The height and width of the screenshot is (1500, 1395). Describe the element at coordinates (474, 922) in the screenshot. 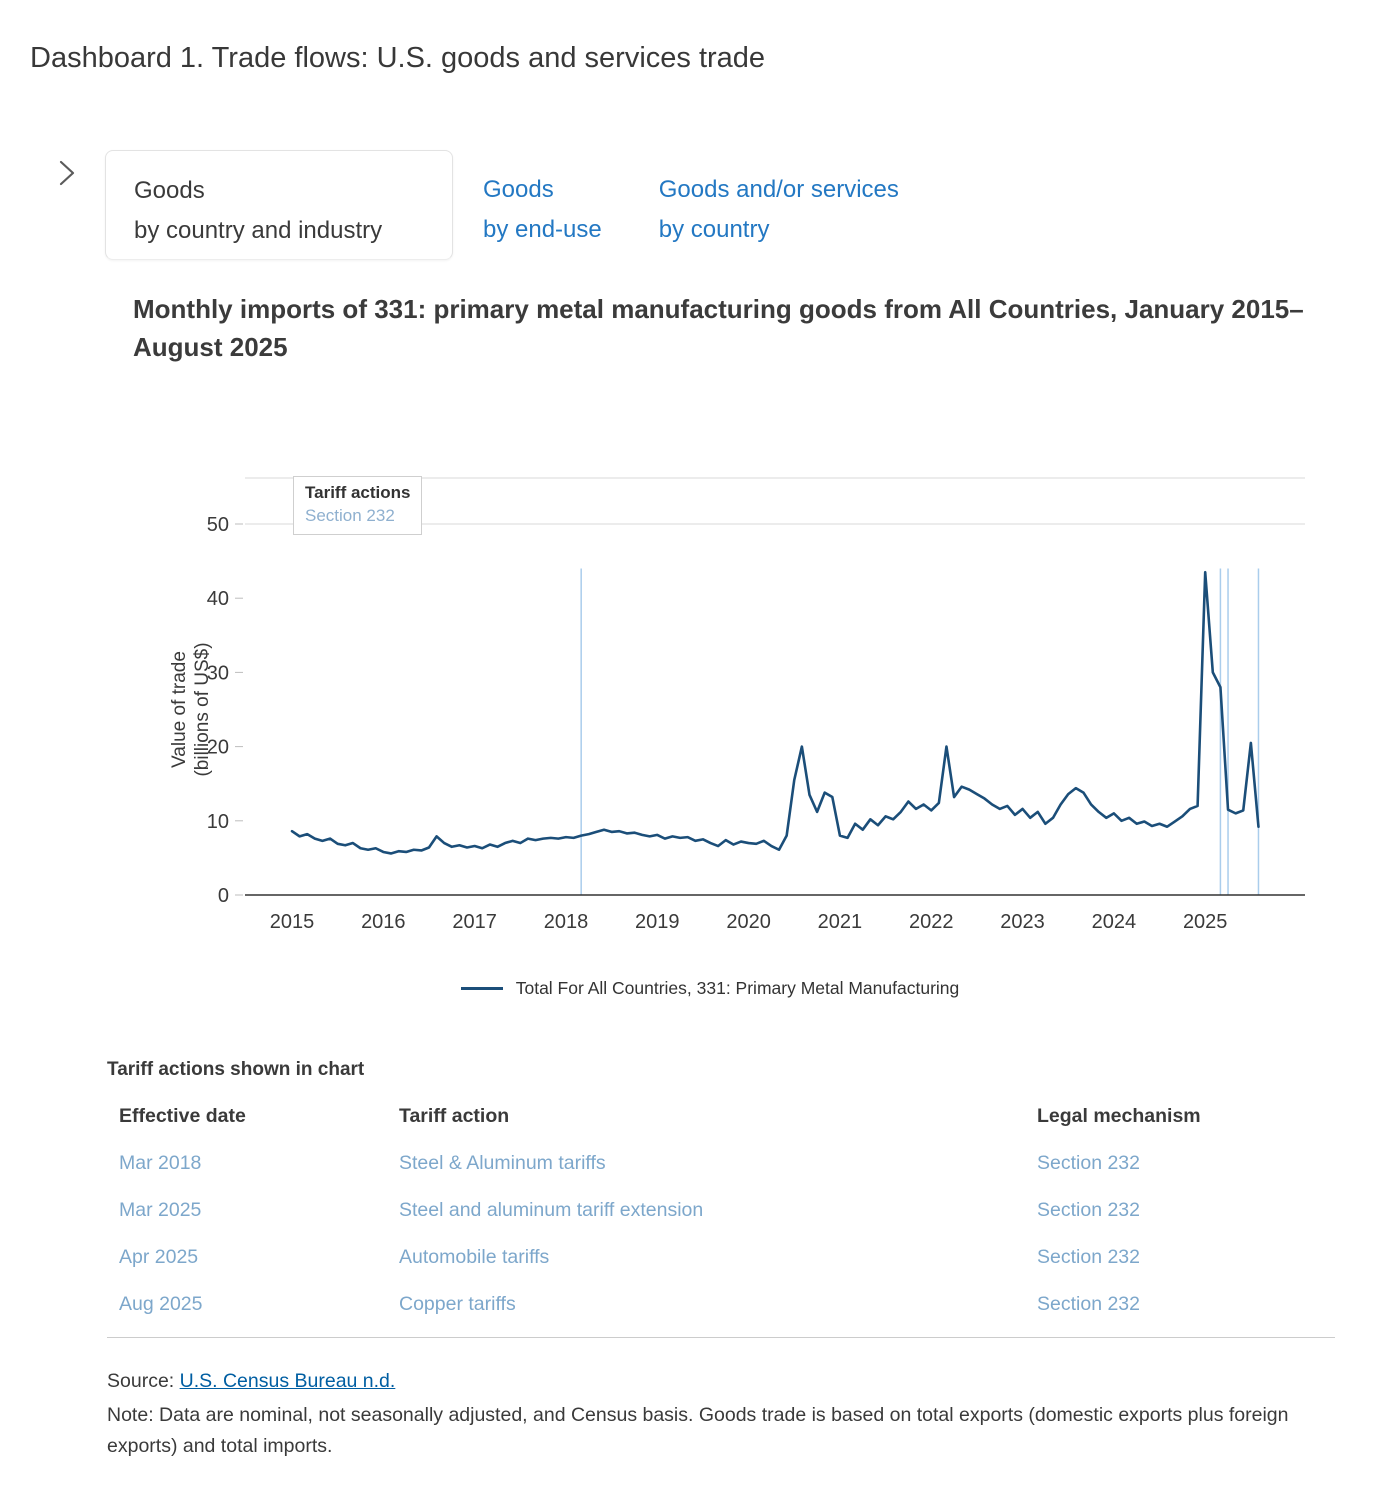

I see `svg-text: 2017` at that location.